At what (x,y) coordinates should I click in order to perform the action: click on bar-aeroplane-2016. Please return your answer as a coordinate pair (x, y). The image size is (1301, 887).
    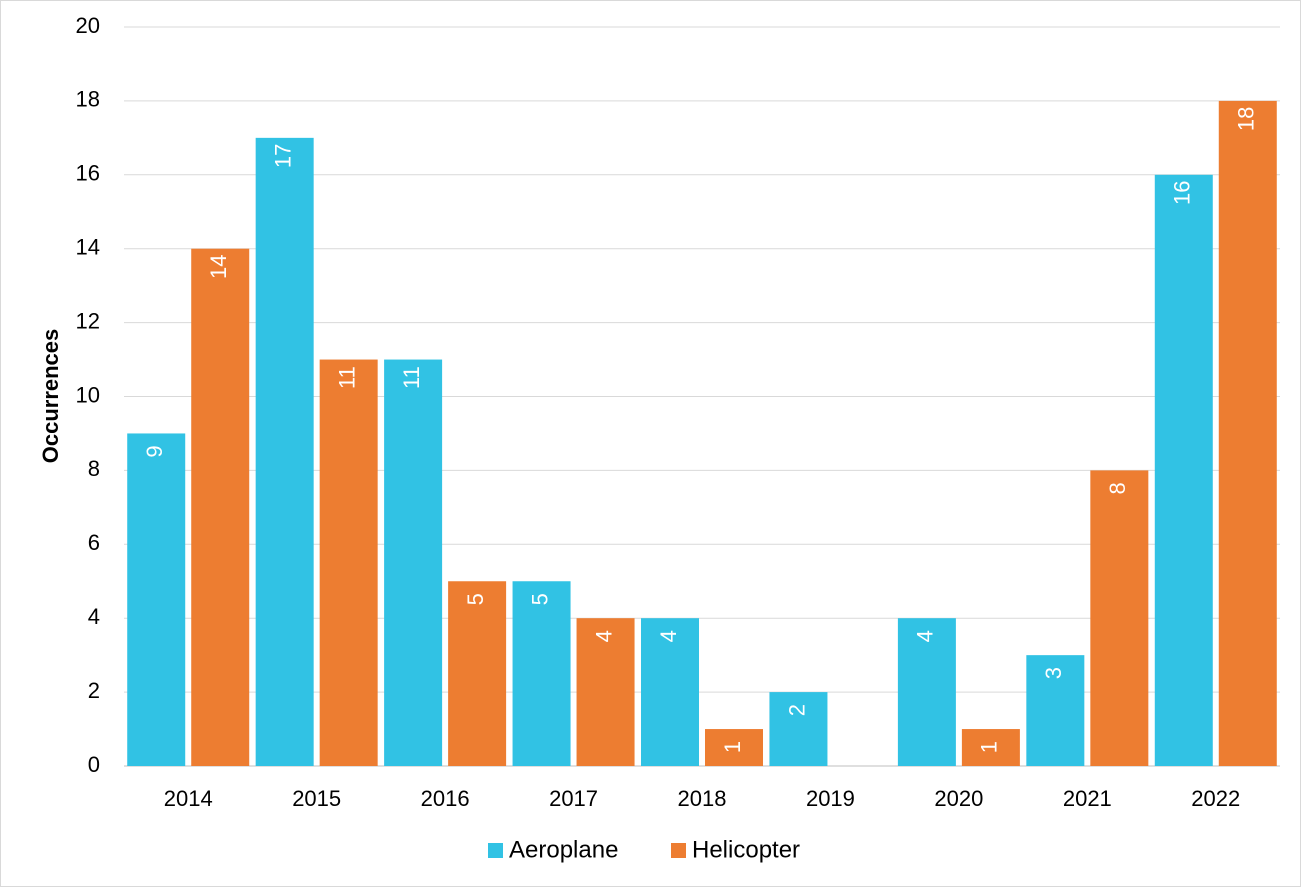
    Looking at the image, I should click on (413, 562).